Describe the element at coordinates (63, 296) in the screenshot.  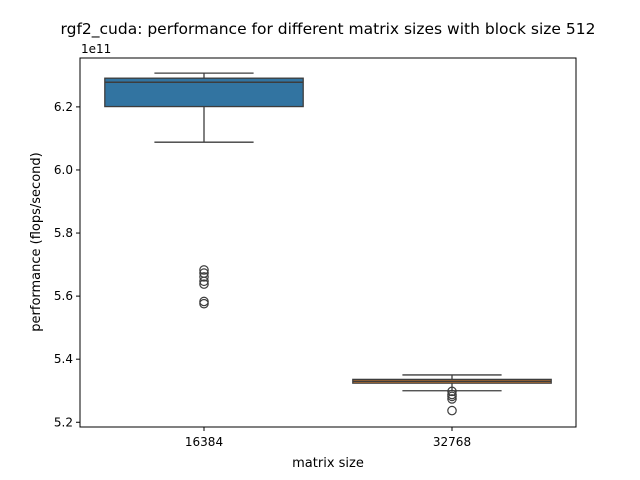
I see `y-tick-label: 5.6` at that location.